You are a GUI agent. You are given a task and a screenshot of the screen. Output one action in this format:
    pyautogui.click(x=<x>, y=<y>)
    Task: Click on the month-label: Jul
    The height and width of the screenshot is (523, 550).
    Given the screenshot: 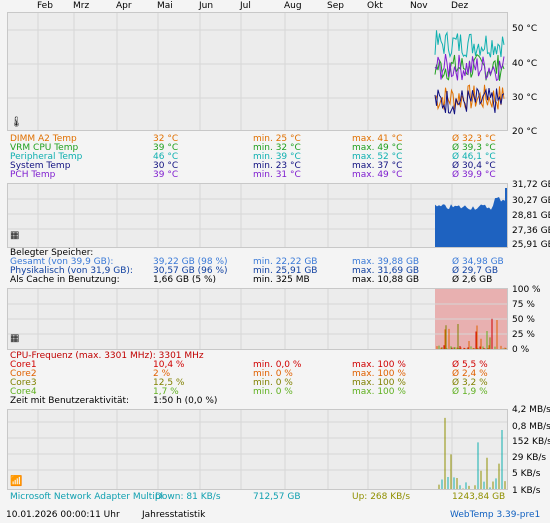 What is the action you would take?
    pyautogui.click(x=245, y=6)
    